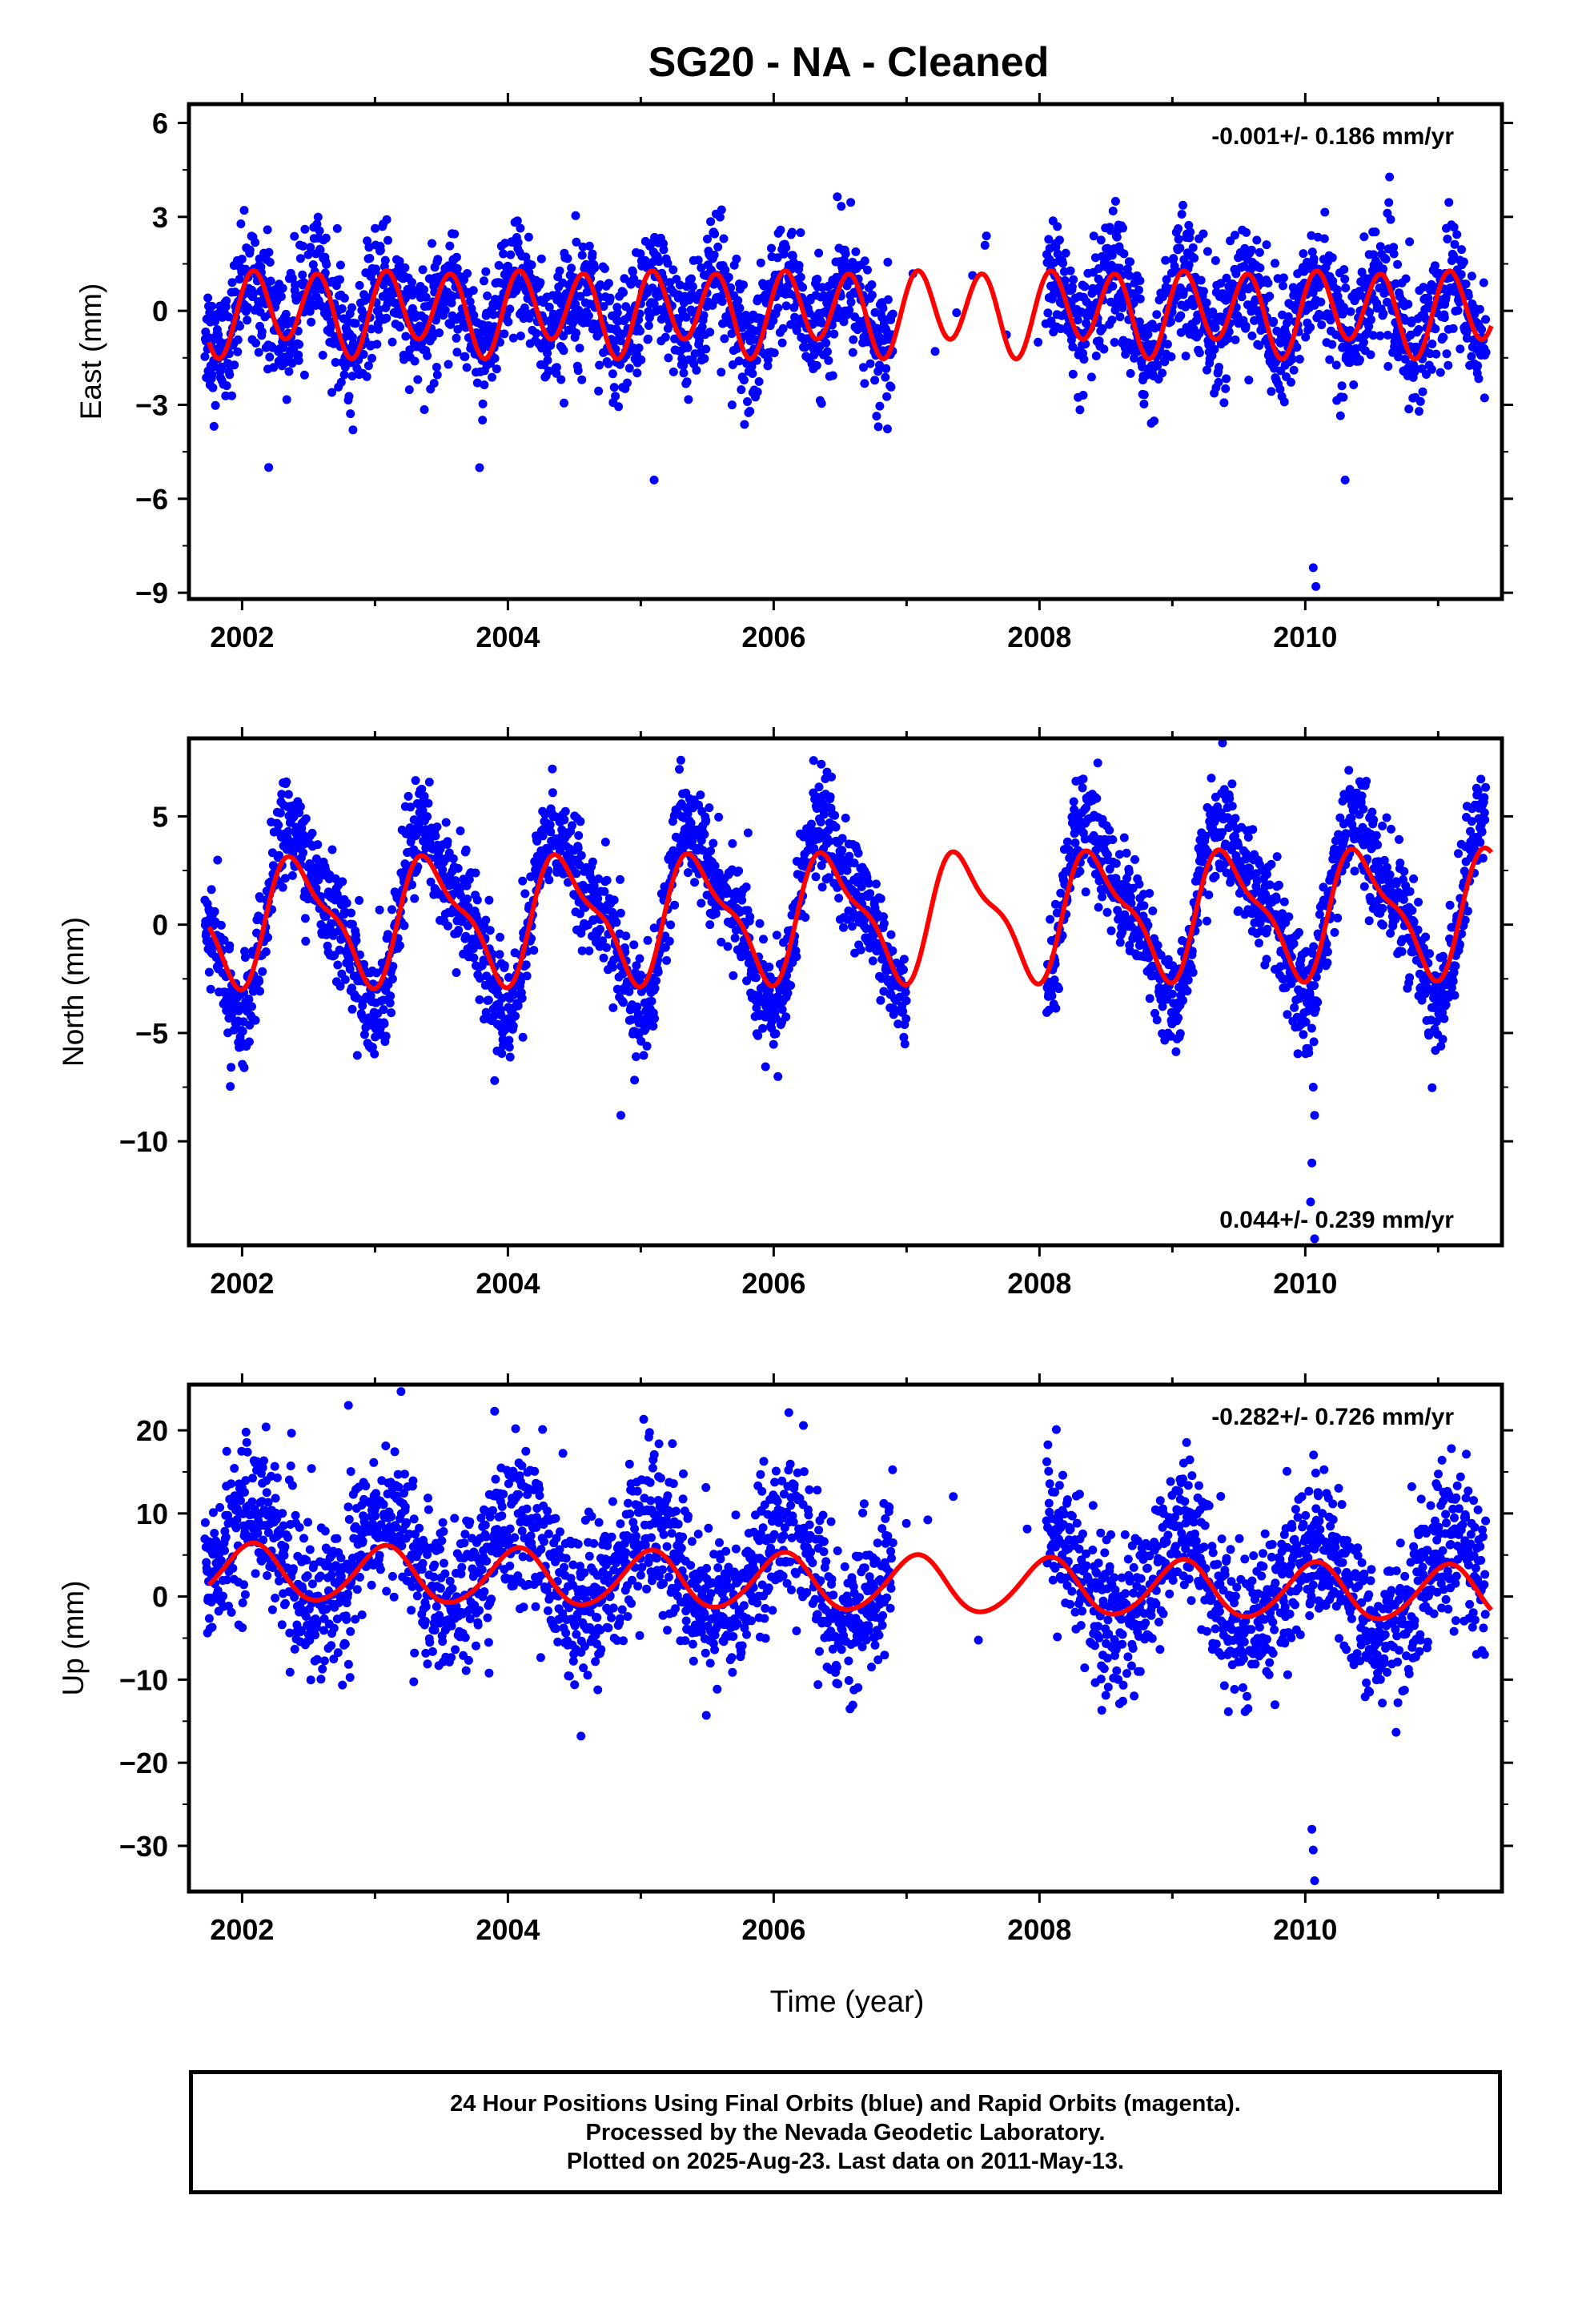  Describe the element at coordinates (508, 637) in the screenshot. I see `east-xtick-label: 2004` at that location.